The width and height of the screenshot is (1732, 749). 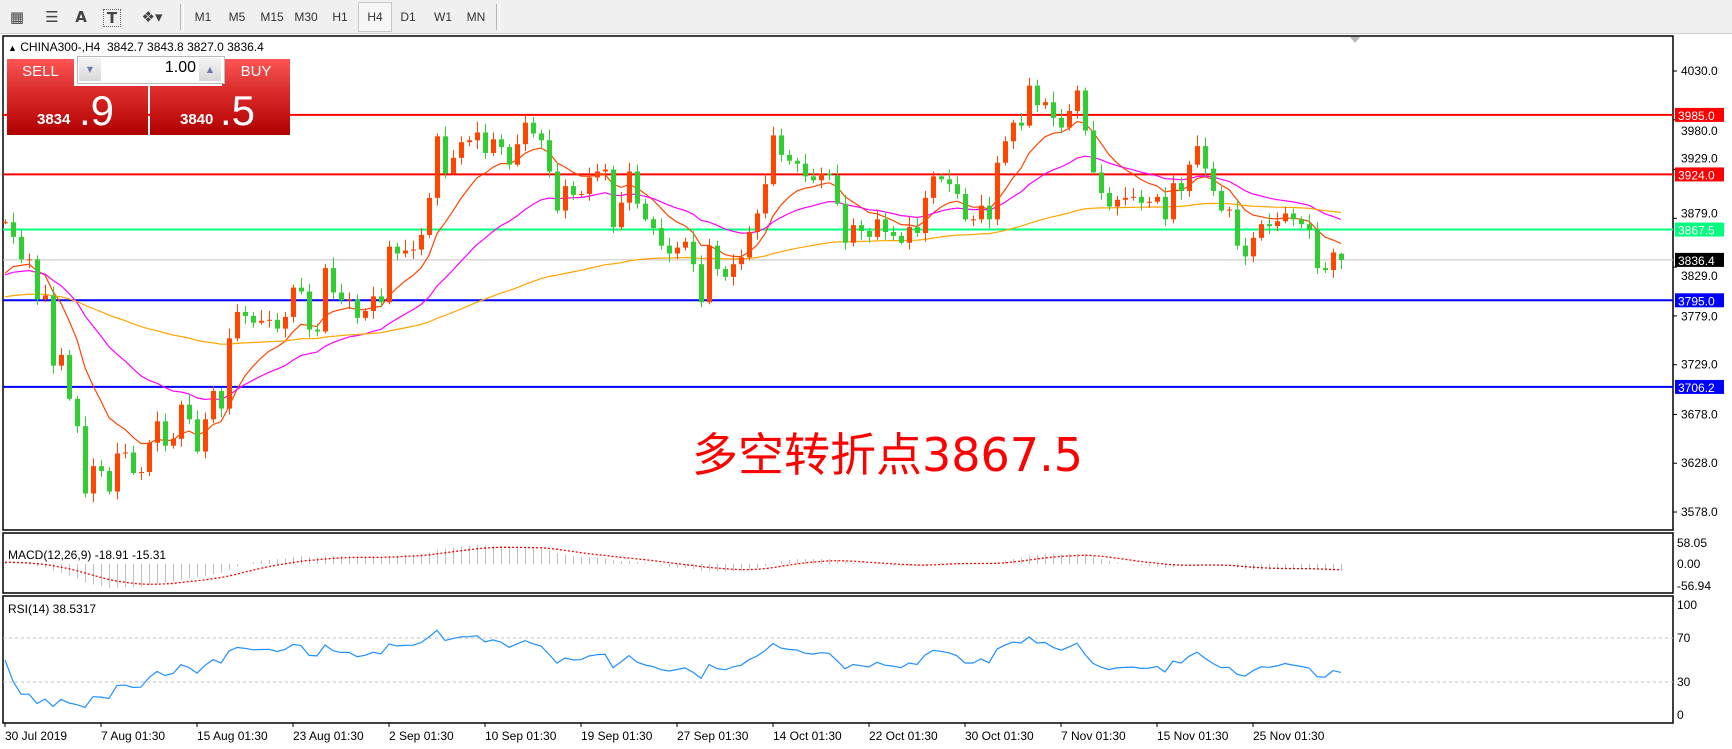 What do you see at coordinates (203, 17) in the screenshot?
I see `tf-m1: M1` at bounding box center [203, 17].